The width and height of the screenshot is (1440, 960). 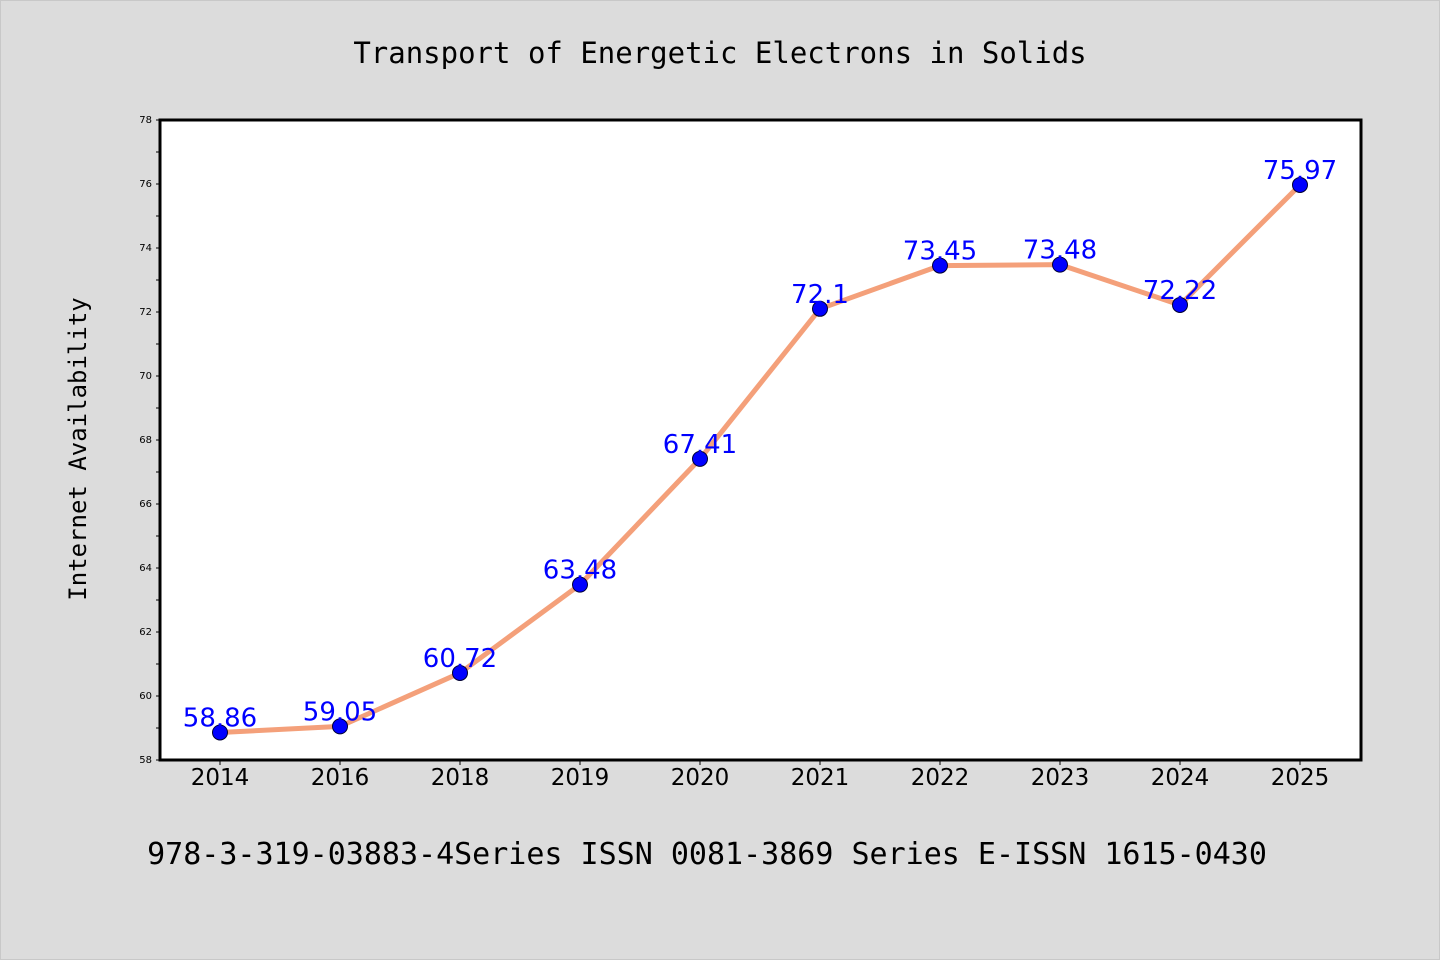 I want to click on x-tick-label: 2025, so click(x=1300, y=778).